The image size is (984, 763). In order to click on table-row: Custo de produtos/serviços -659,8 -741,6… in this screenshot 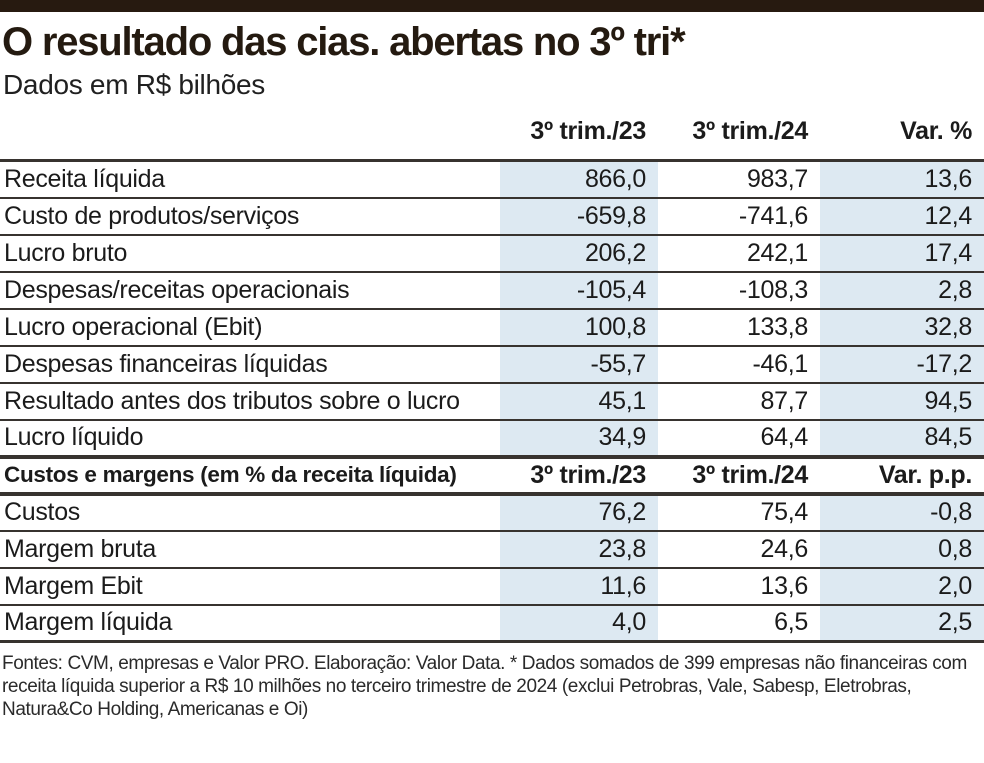, I will do `click(492, 216)`.